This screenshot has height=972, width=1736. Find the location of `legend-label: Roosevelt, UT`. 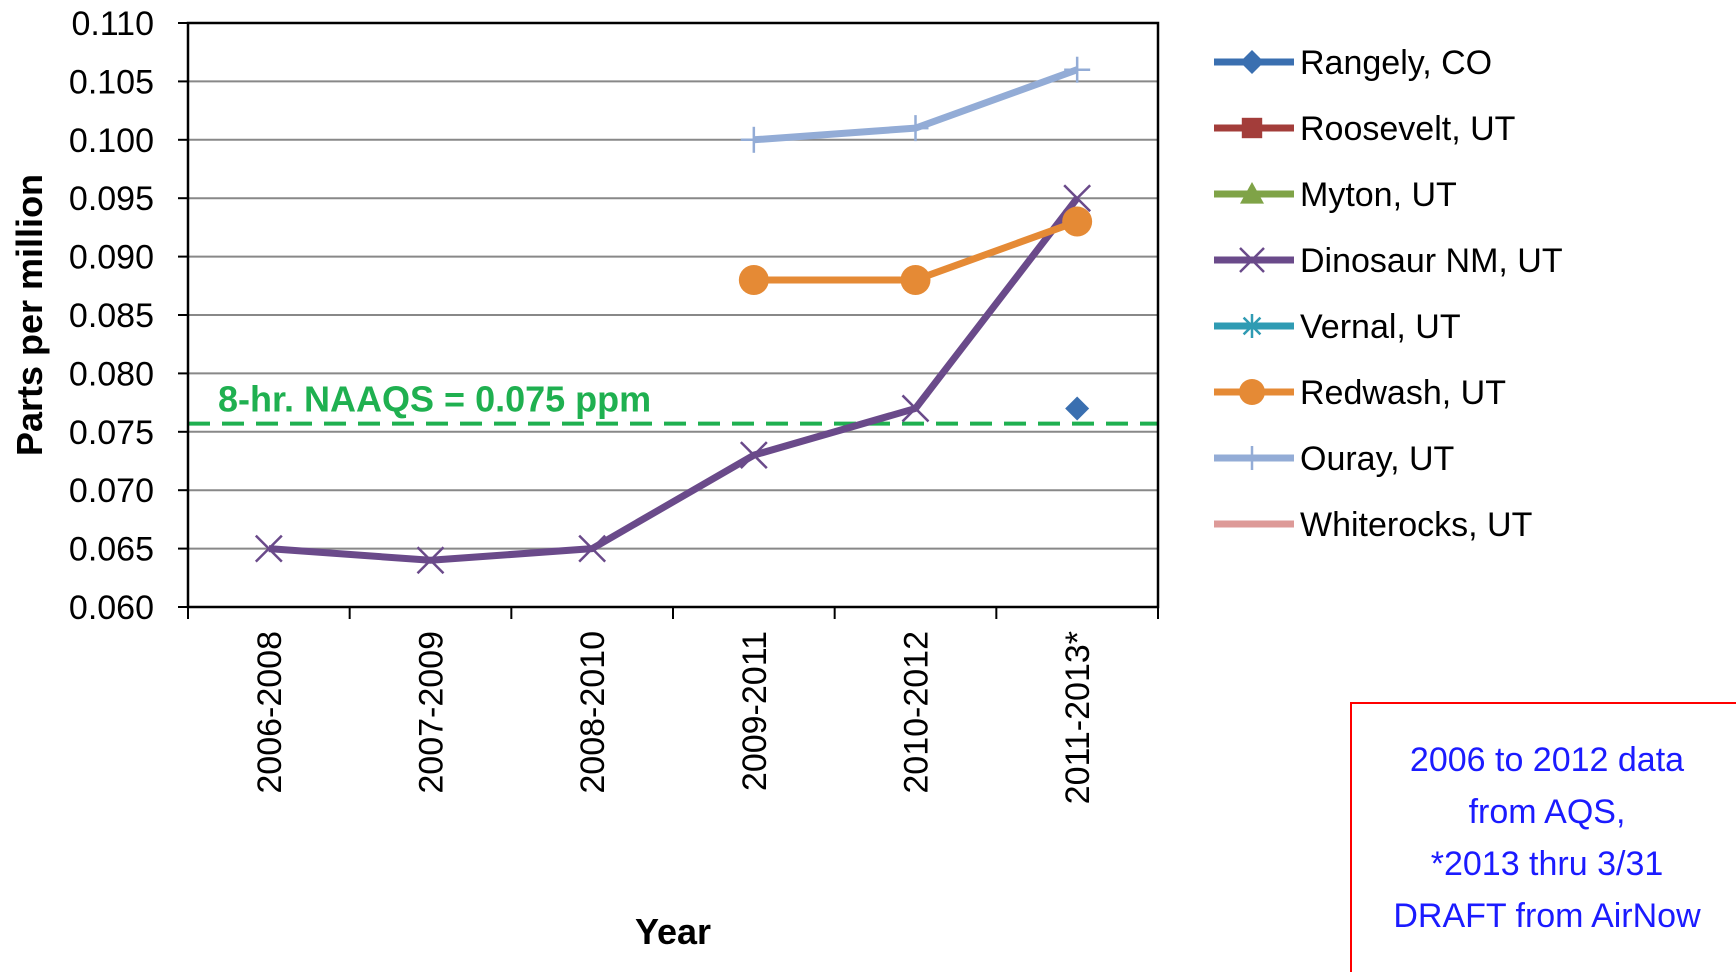

legend-label: Roosevelt, UT is located at coordinates (1407, 129).